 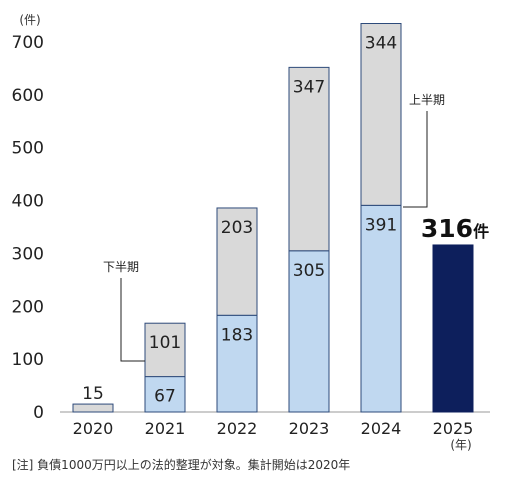 What do you see at coordinates (93, 408) in the screenshot?
I see `bar-second-half-2020` at bounding box center [93, 408].